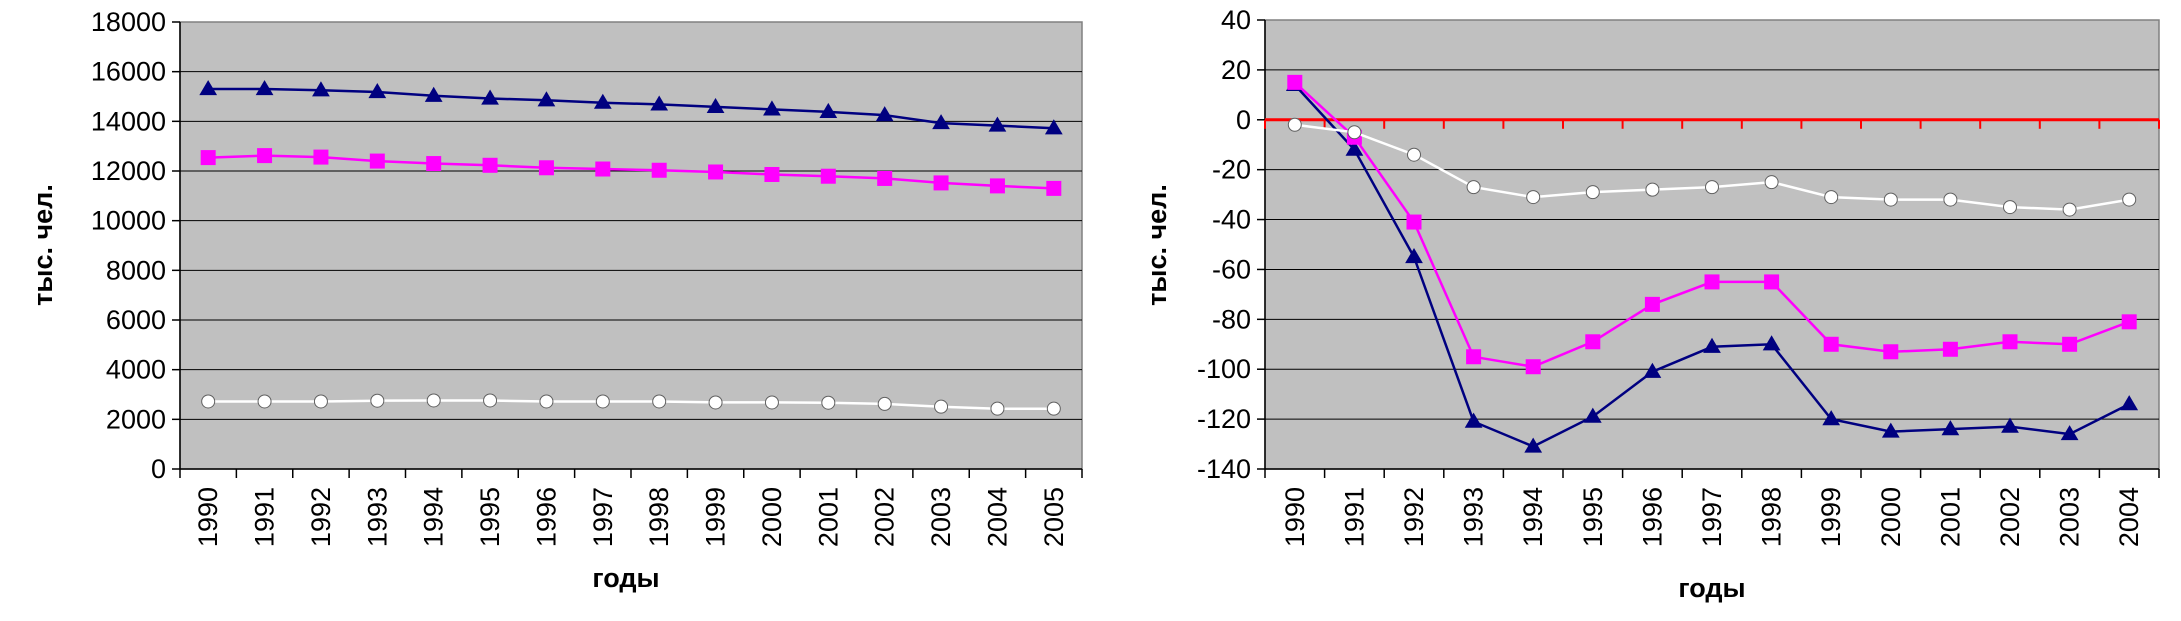  Describe the element at coordinates (1236, 70) in the screenshot. I see `y-tick-label: 20` at that location.